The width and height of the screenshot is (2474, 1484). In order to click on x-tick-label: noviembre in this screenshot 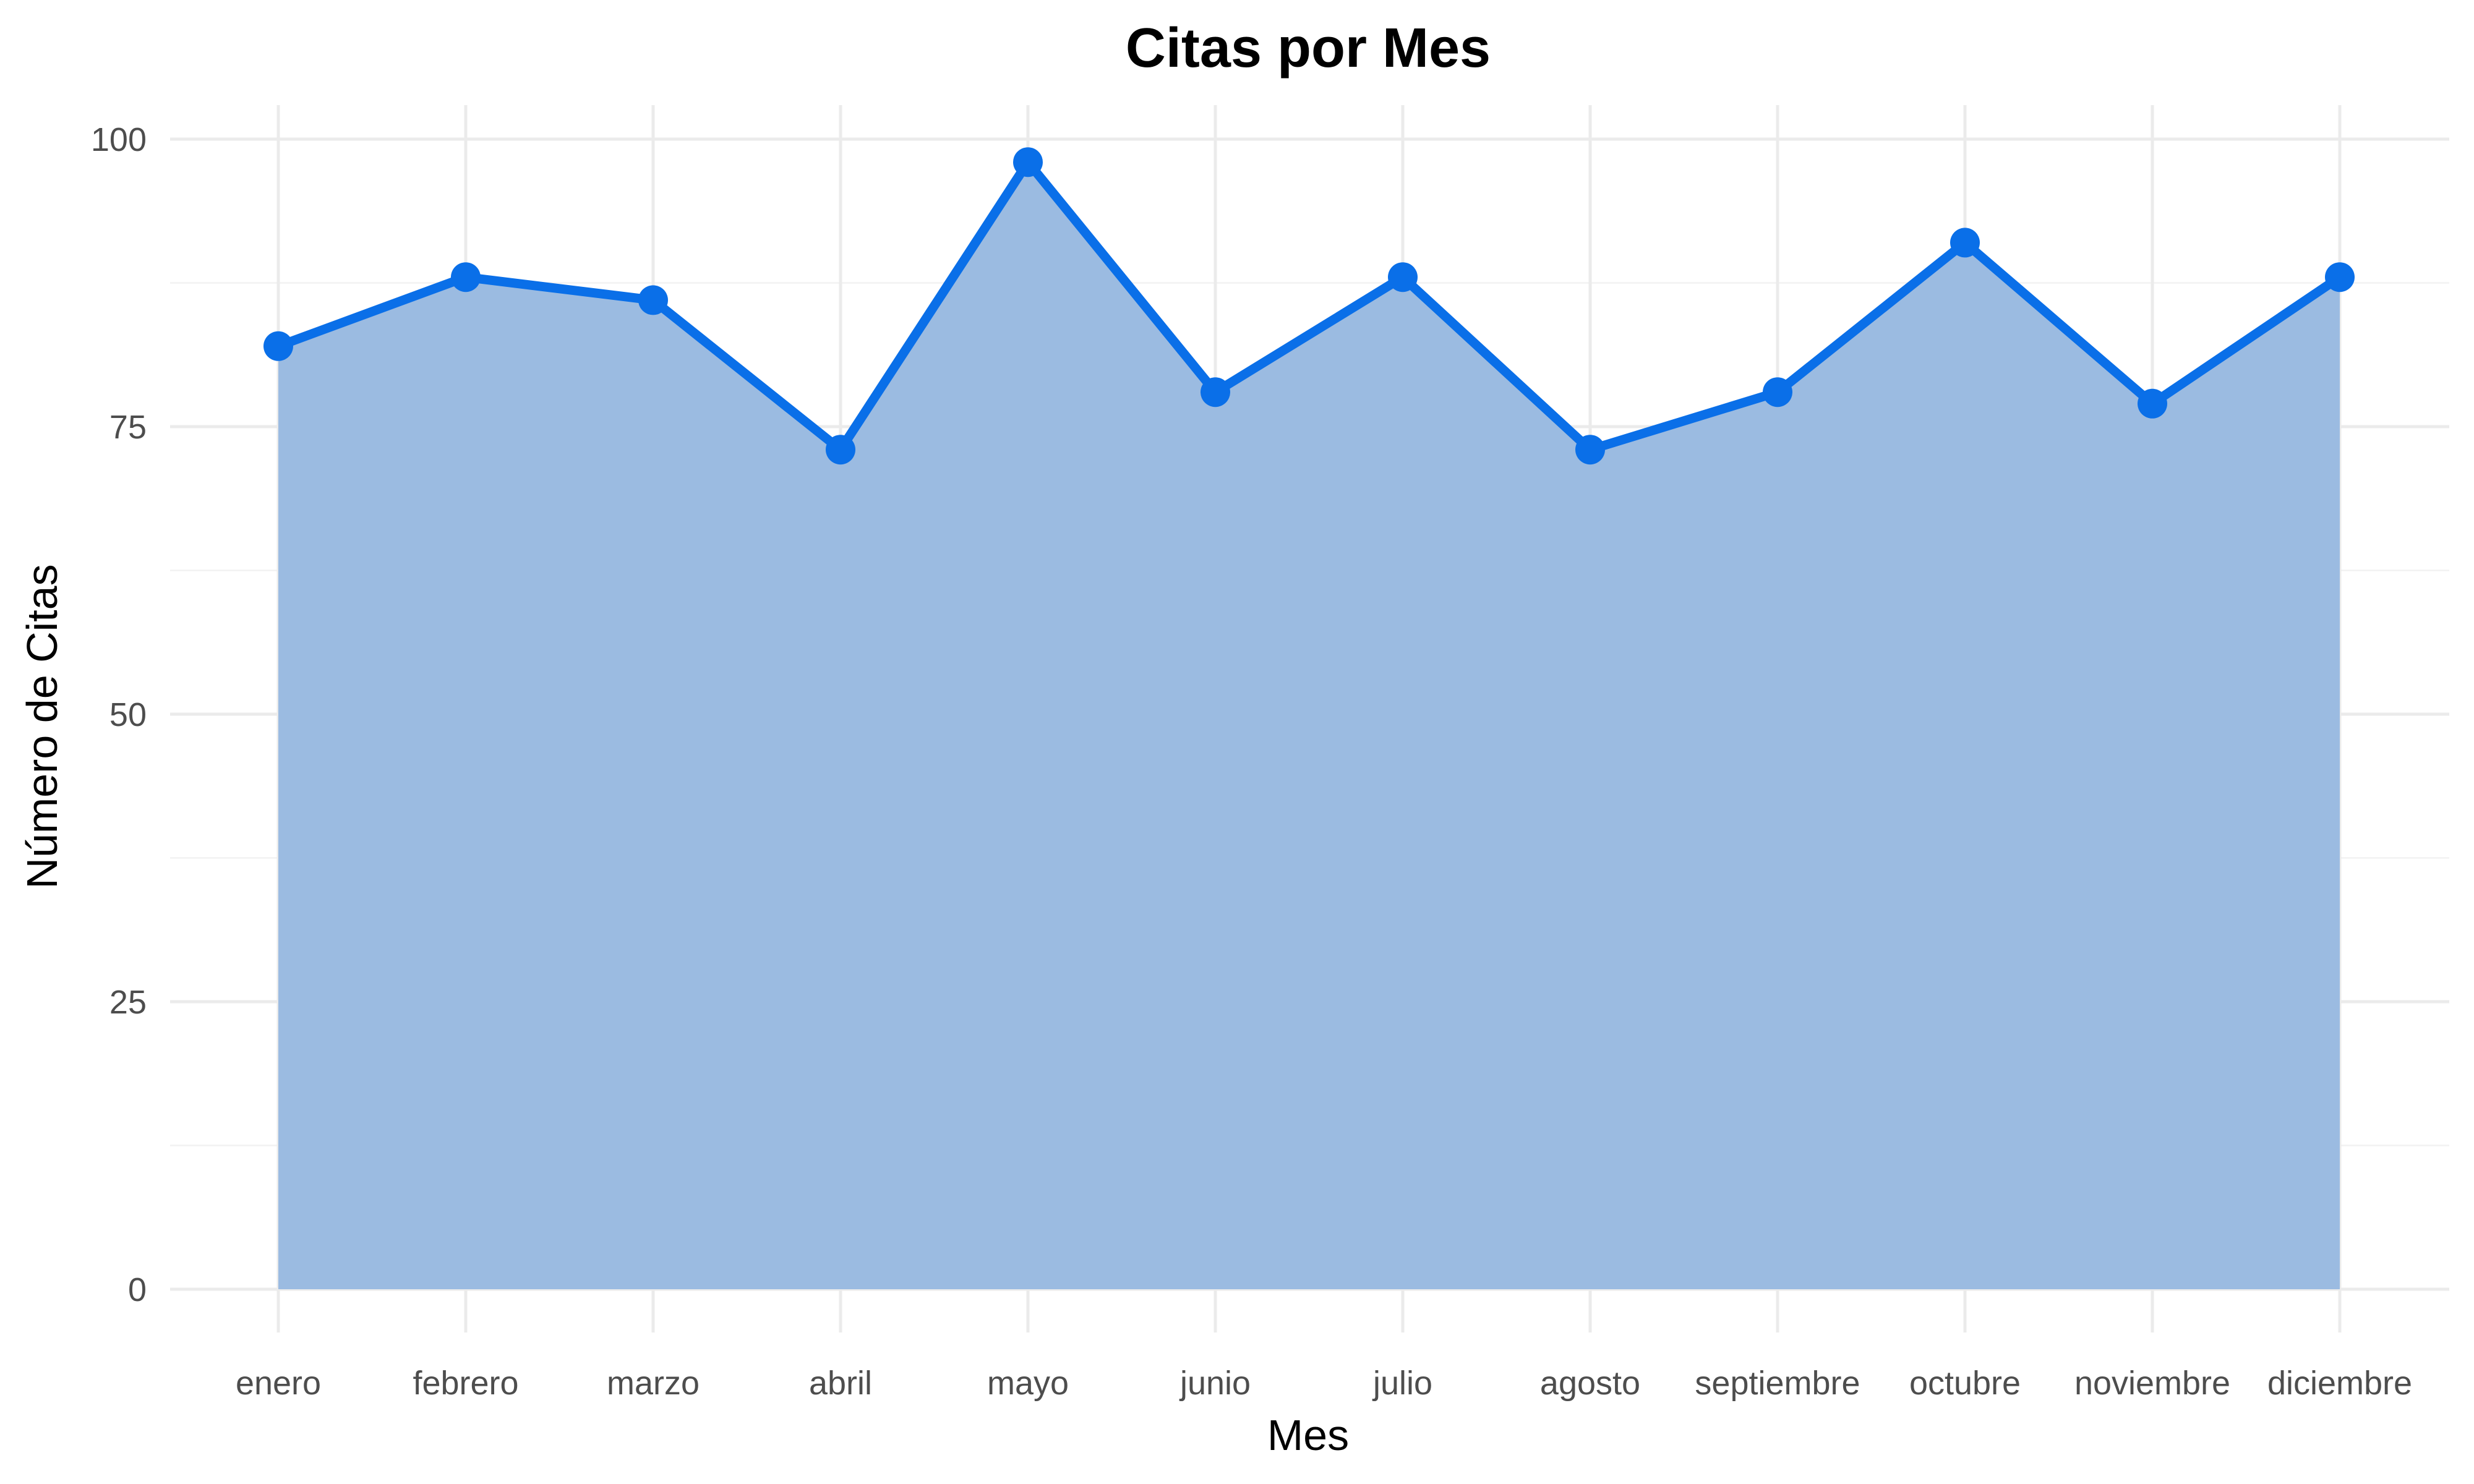, I will do `click(2152, 1383)`.